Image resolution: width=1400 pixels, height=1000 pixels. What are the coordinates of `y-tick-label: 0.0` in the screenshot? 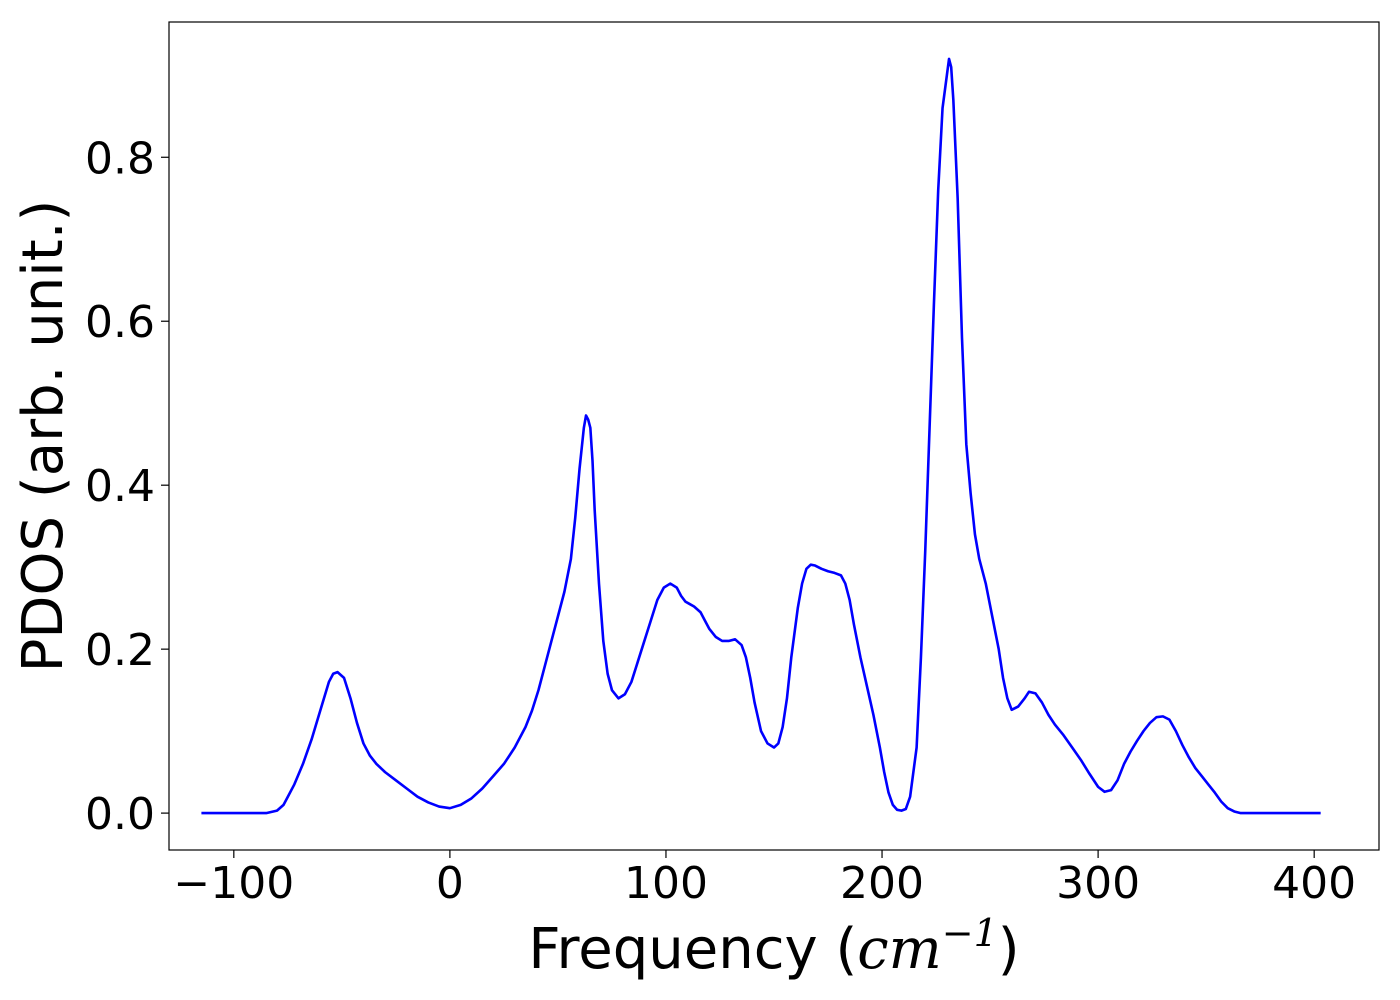 It's located at (120, 814).